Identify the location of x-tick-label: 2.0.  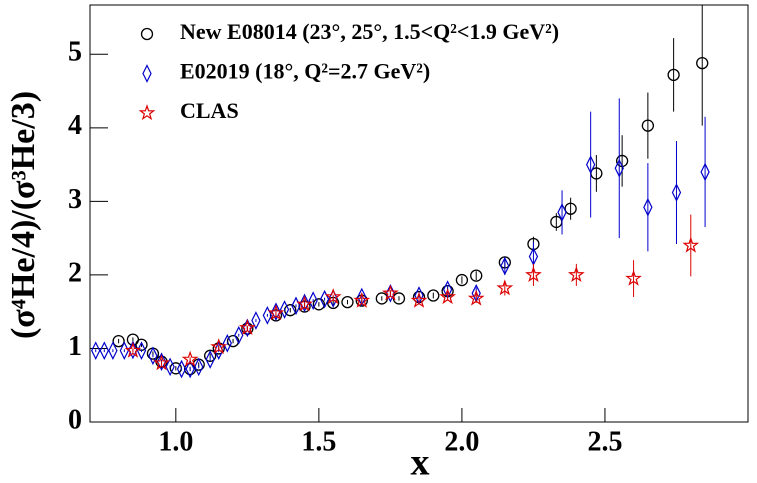
(461, 441).